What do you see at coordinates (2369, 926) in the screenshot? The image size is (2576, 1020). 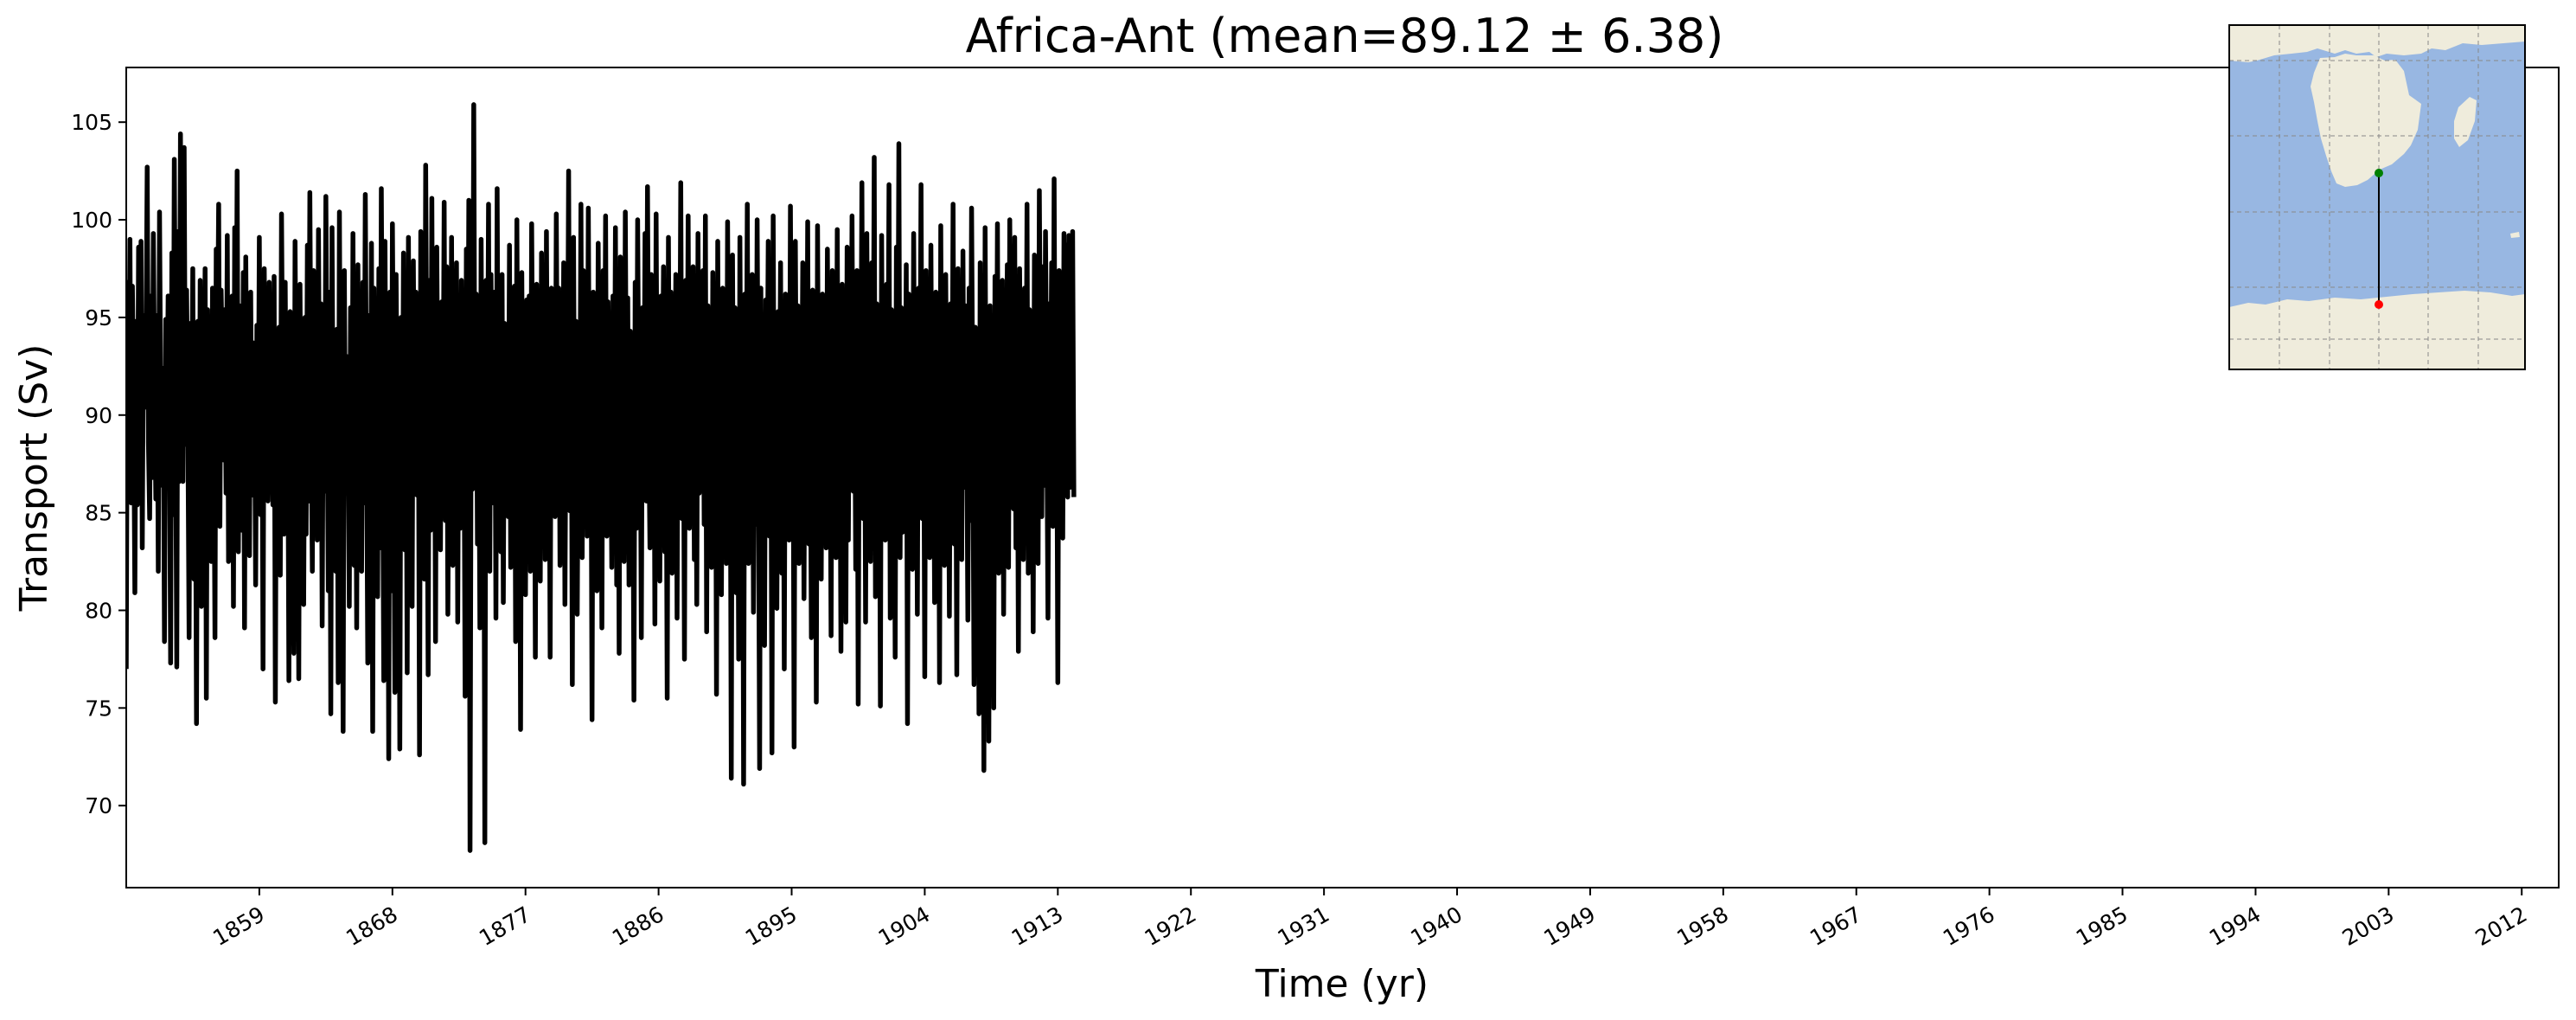 I see `x-tick-label: 2003` at bounding box center [2369, 926].